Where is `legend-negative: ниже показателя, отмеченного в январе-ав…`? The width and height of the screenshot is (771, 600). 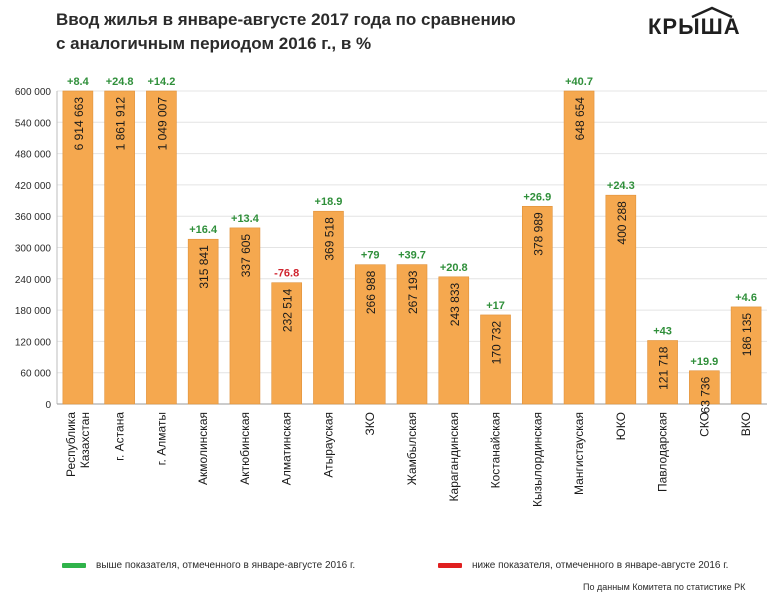
legend-negative: ниже показателя, отмеченного в январе-ав… is located at coordinates (583, 565).